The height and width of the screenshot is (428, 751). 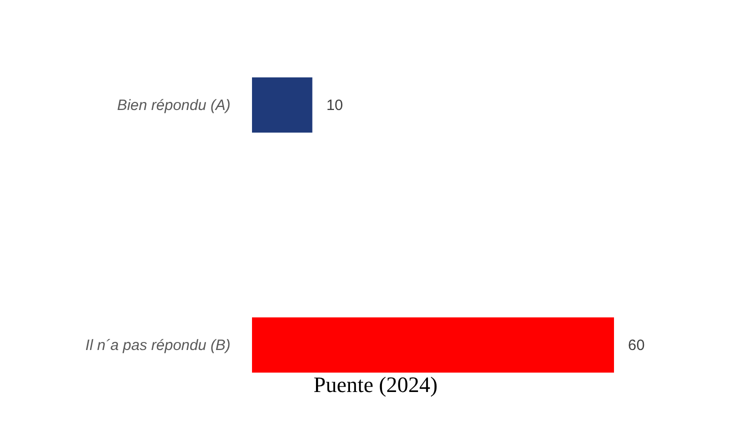 What do you see at coordinates (173, 105) in the screenshot?
I see `y-tick-label: Bien répondu (A)` at bounding box center [173, 105].